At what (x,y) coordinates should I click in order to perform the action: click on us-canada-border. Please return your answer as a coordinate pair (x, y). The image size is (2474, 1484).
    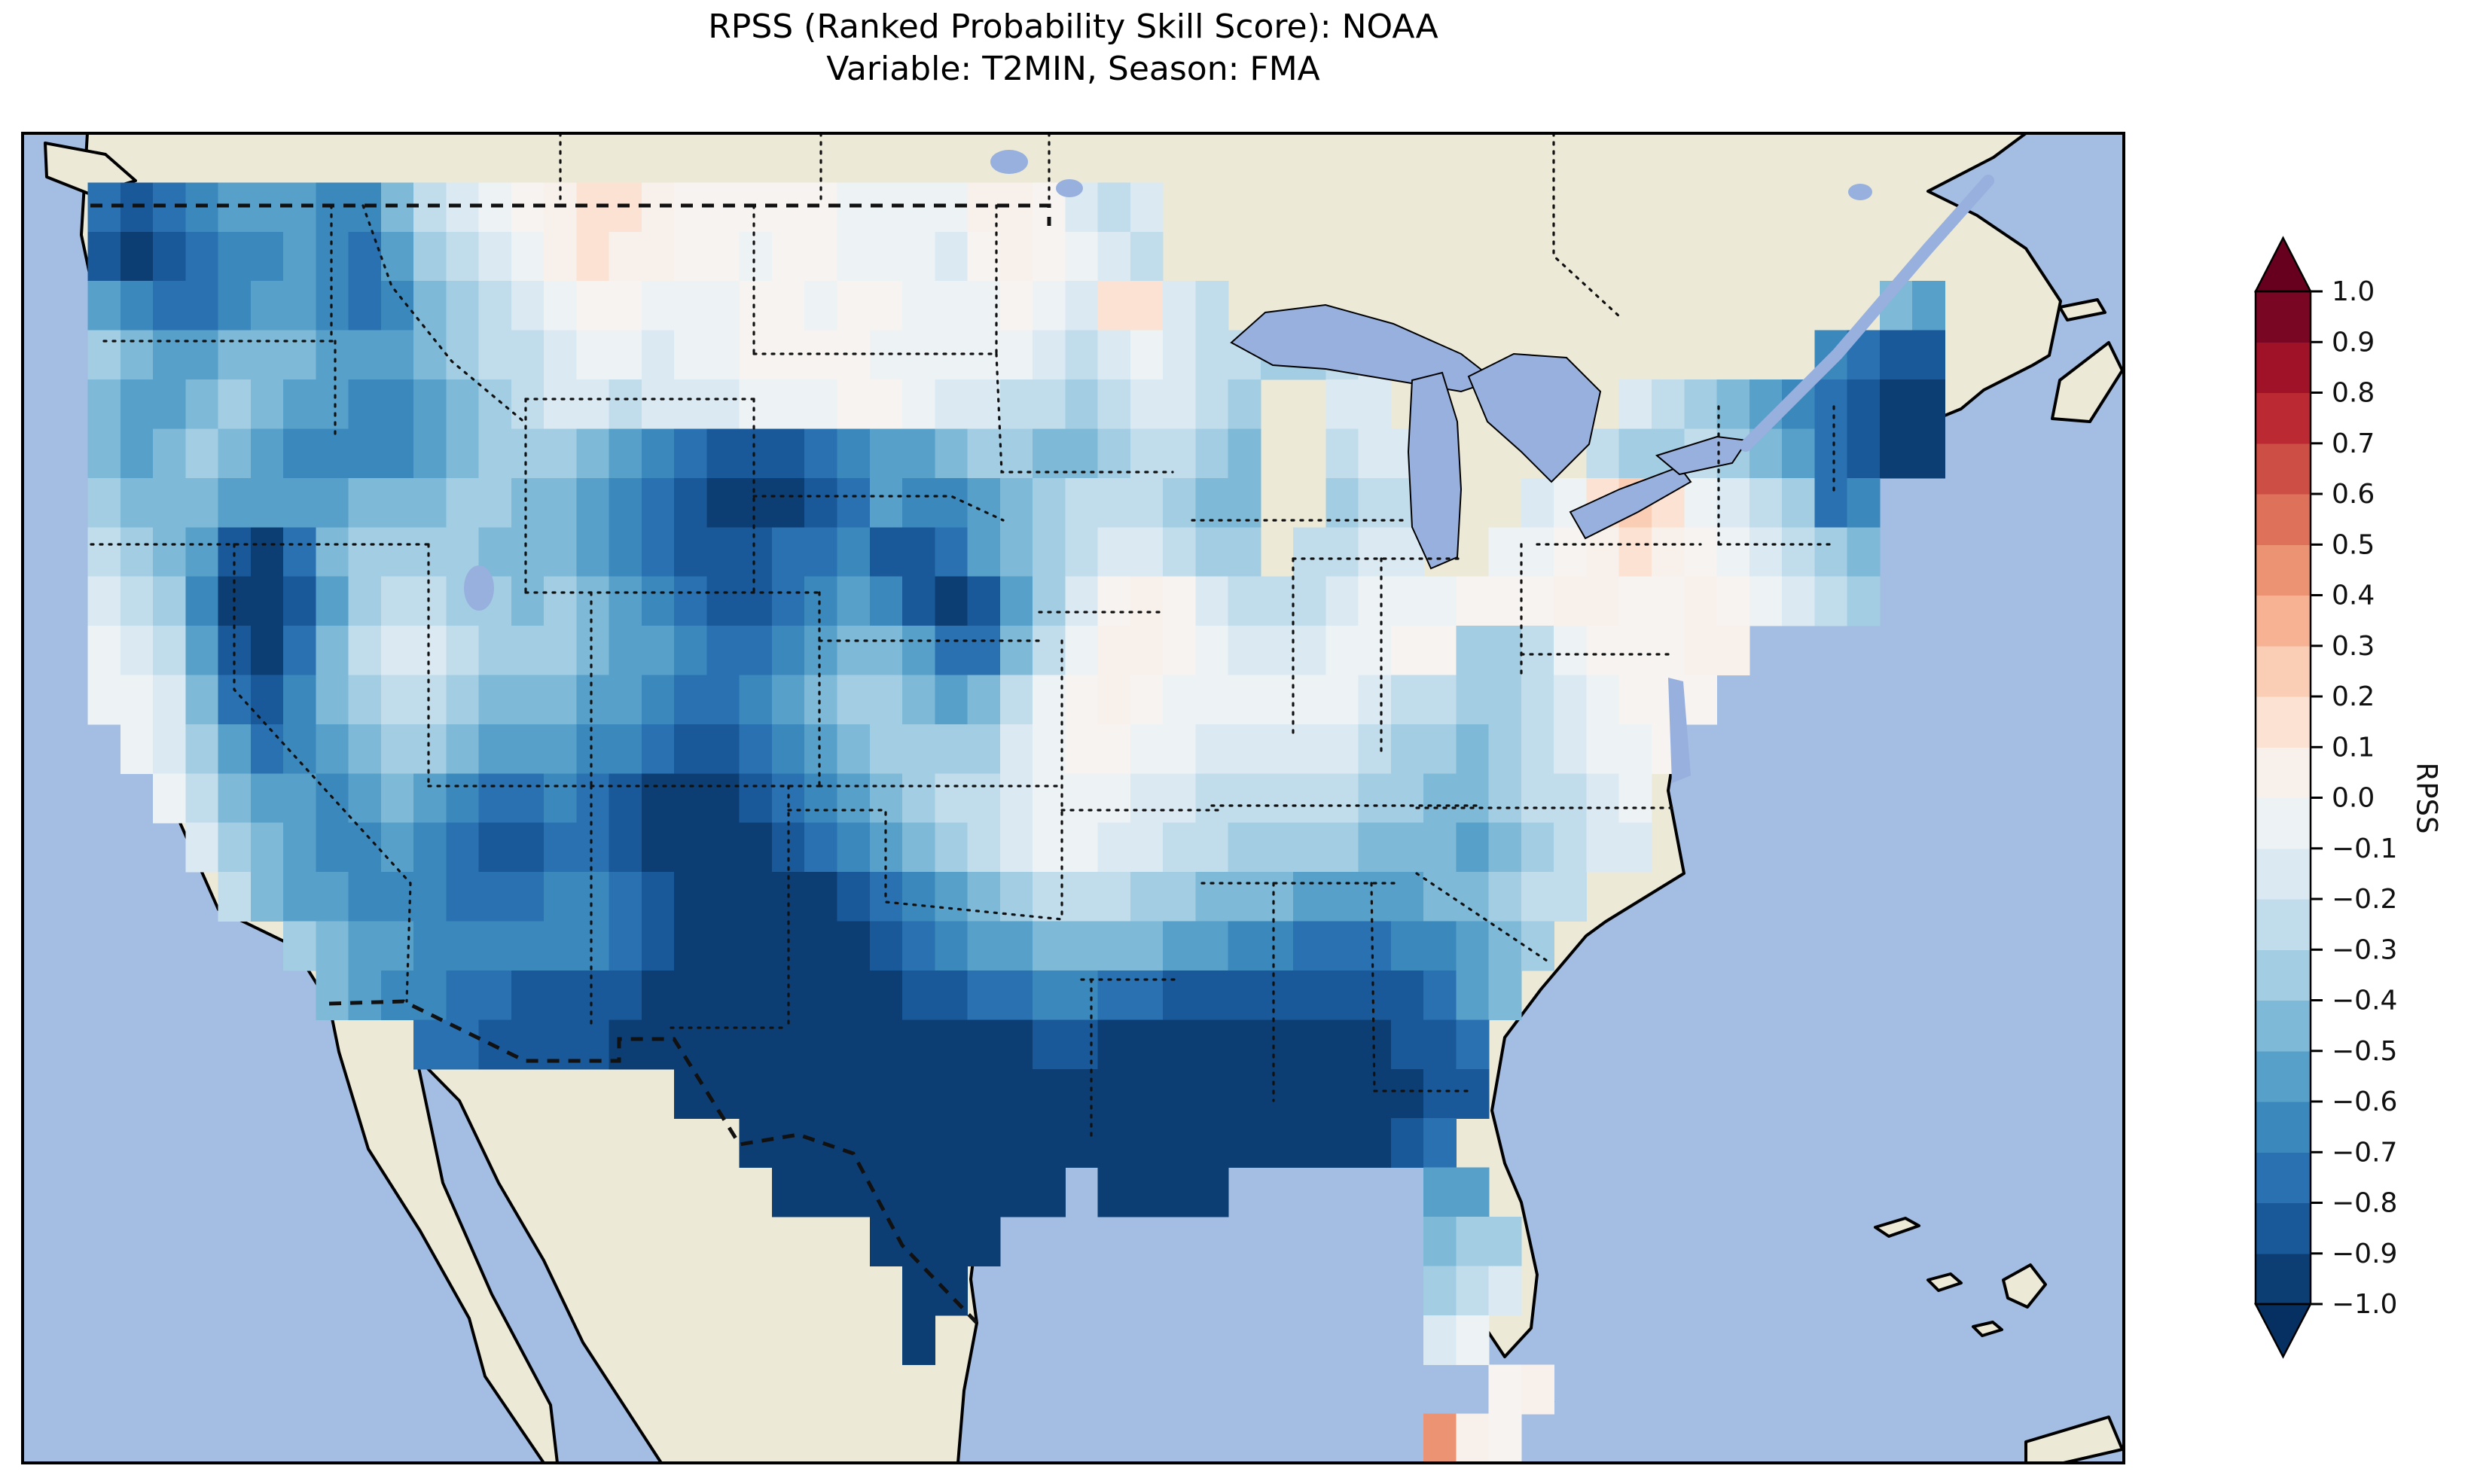
    Looking at the image, I should click on (570, 214).